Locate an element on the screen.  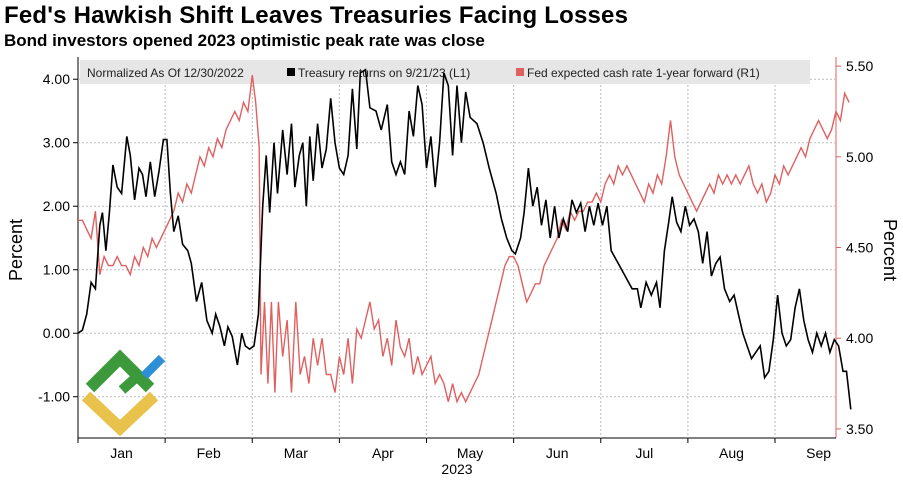
y-left-tick-label: 2.00 is located at coordinates (56, 206).